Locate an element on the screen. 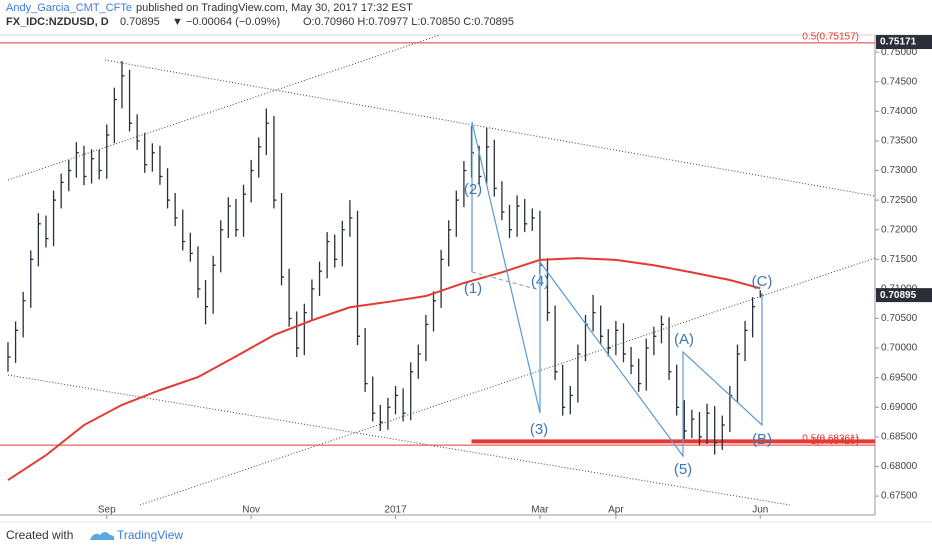 This screenshot has height=550, width=932. level-label: 0.5(0.68361) is located at coordinates (830, 439).